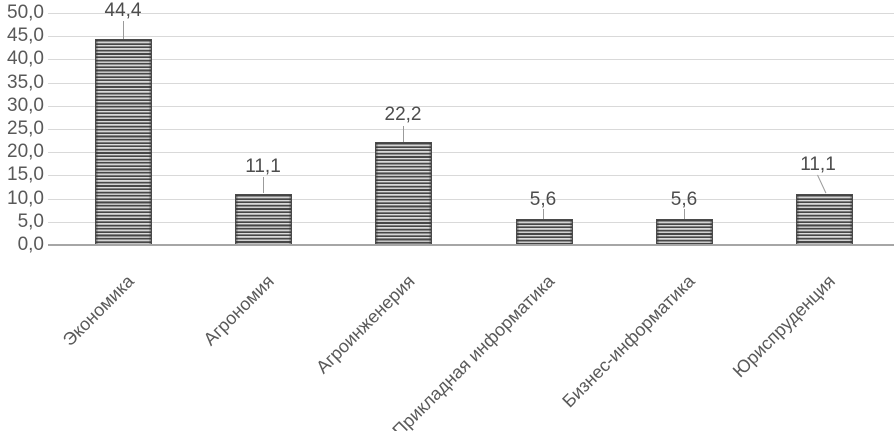 This screenshot has width=894, height=431. I want to click on category-label: Прикладная информатика, so click(473, 351).